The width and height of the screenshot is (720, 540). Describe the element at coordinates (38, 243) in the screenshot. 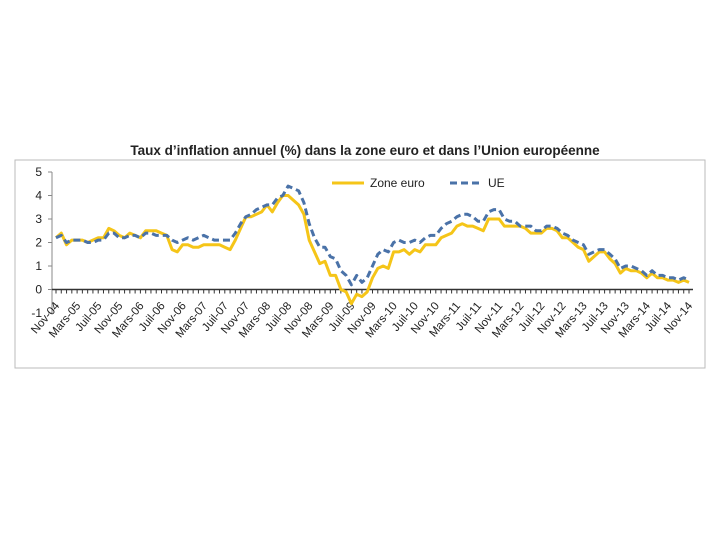

I see `y-tick-label: 2` at that location.